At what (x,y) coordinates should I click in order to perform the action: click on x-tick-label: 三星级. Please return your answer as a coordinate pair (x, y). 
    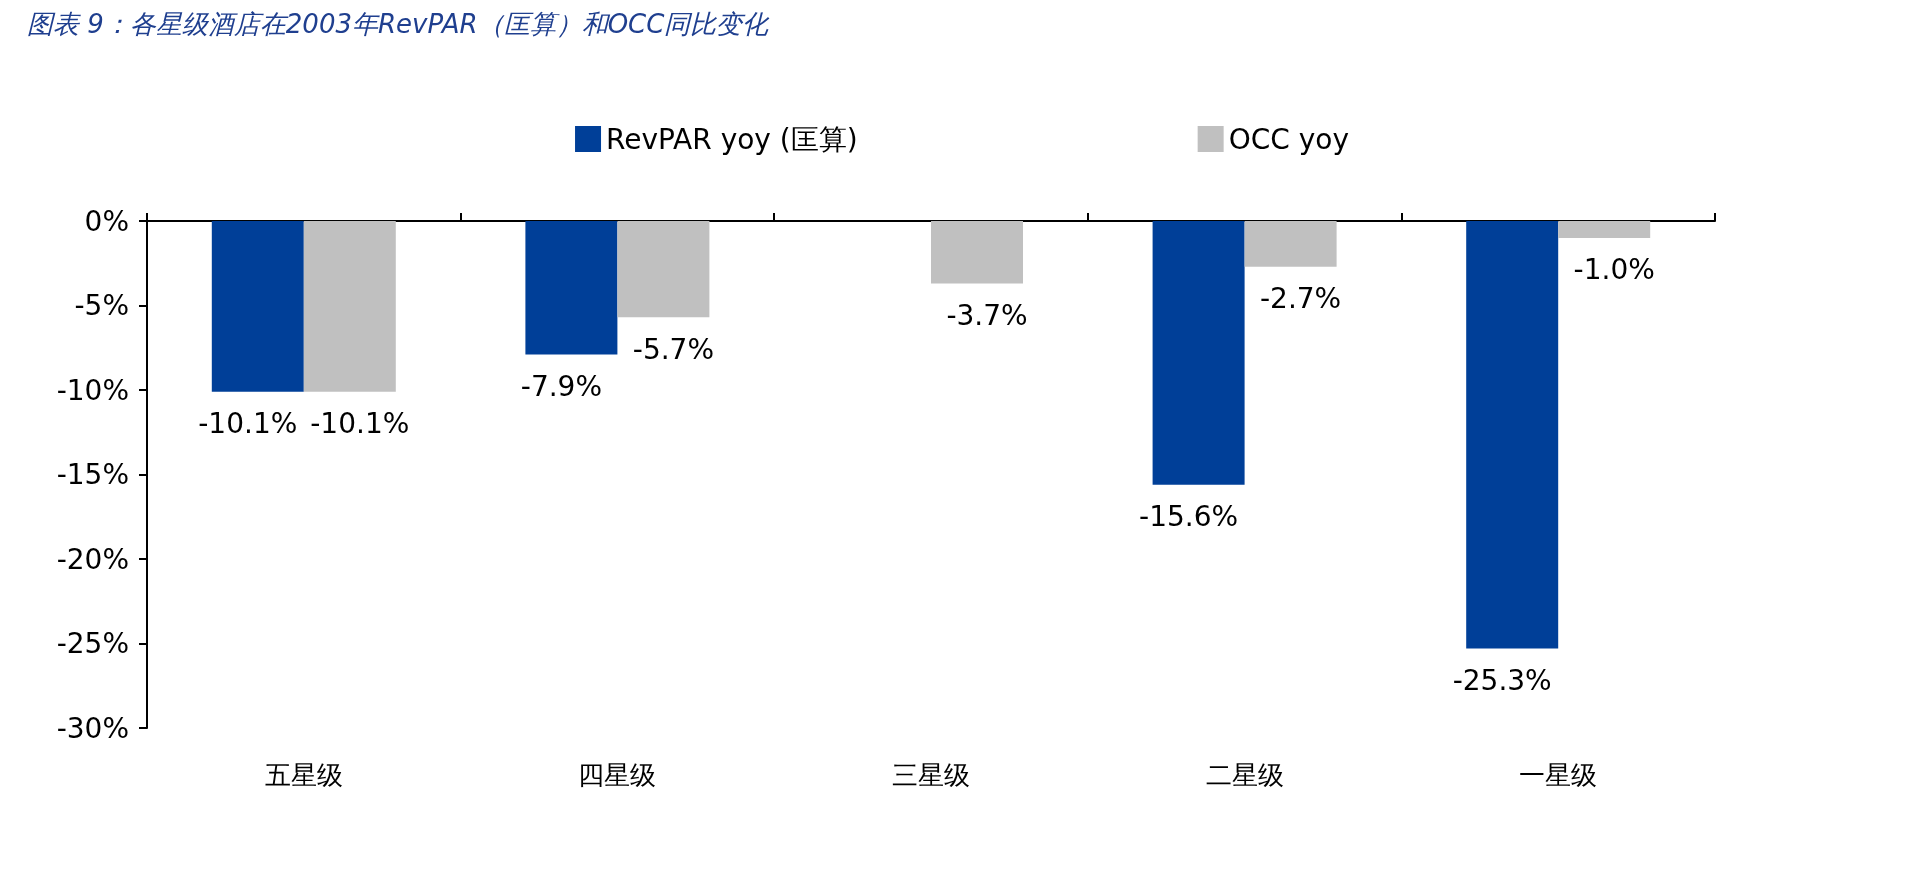
    Looking at the image, I should click on (931, 775).